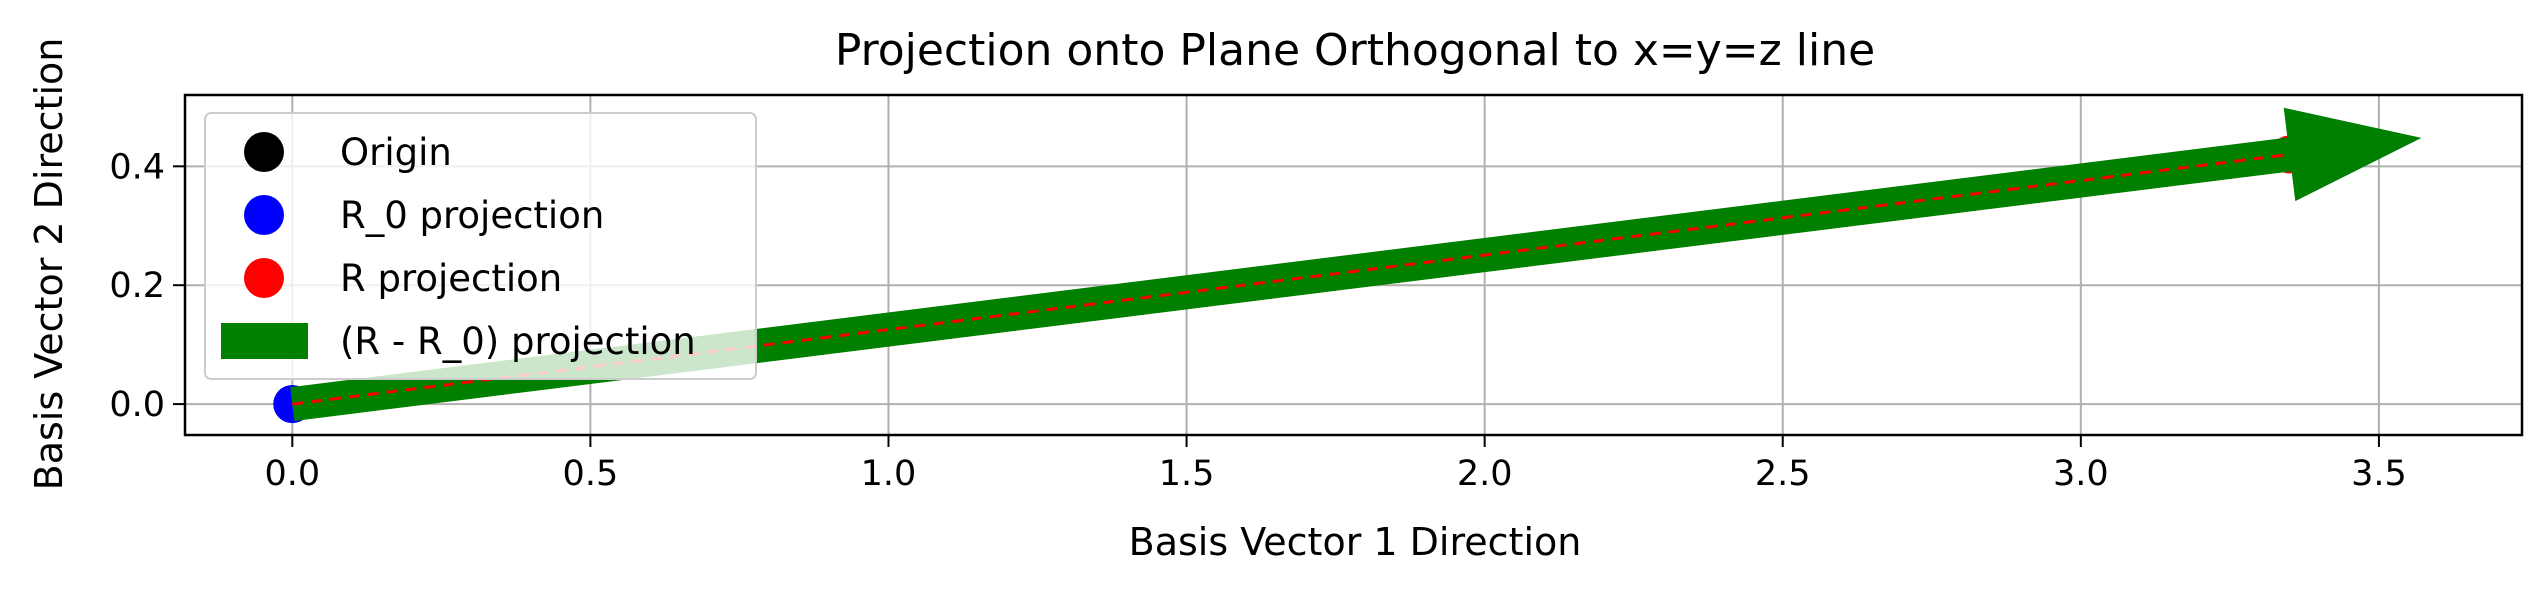 The height and width of the screenshot is (592, 2539). What do you see at coordinates (518, 341) in the screenshot?
I see `legend-label: (R - R_0) projection` at bounding box center [518, 341].